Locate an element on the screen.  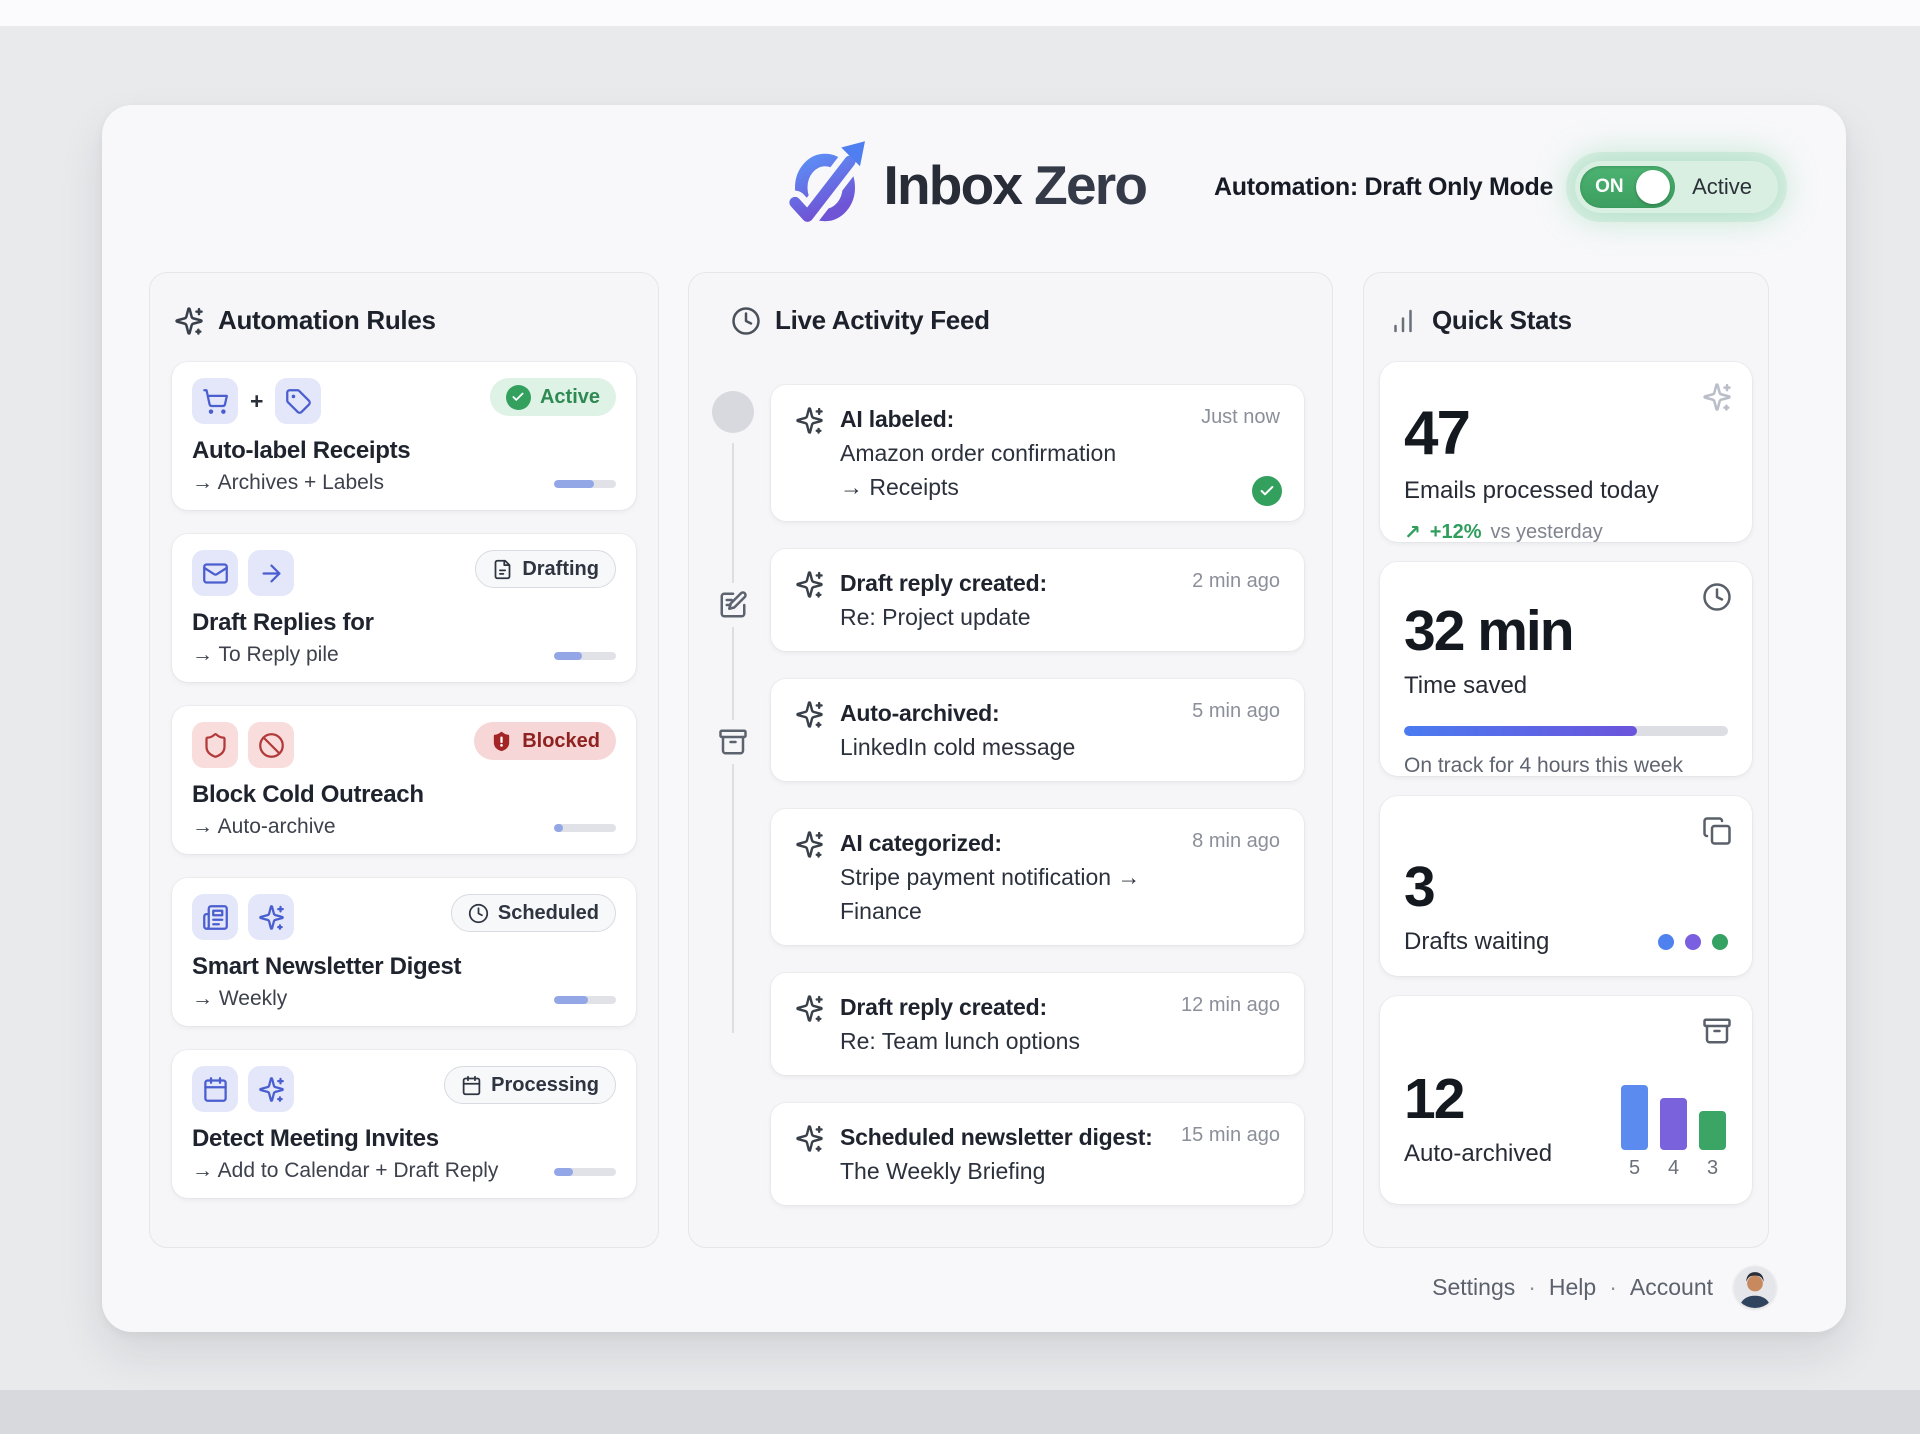
copy-pages-icon is located at coordinates (1717, 831).